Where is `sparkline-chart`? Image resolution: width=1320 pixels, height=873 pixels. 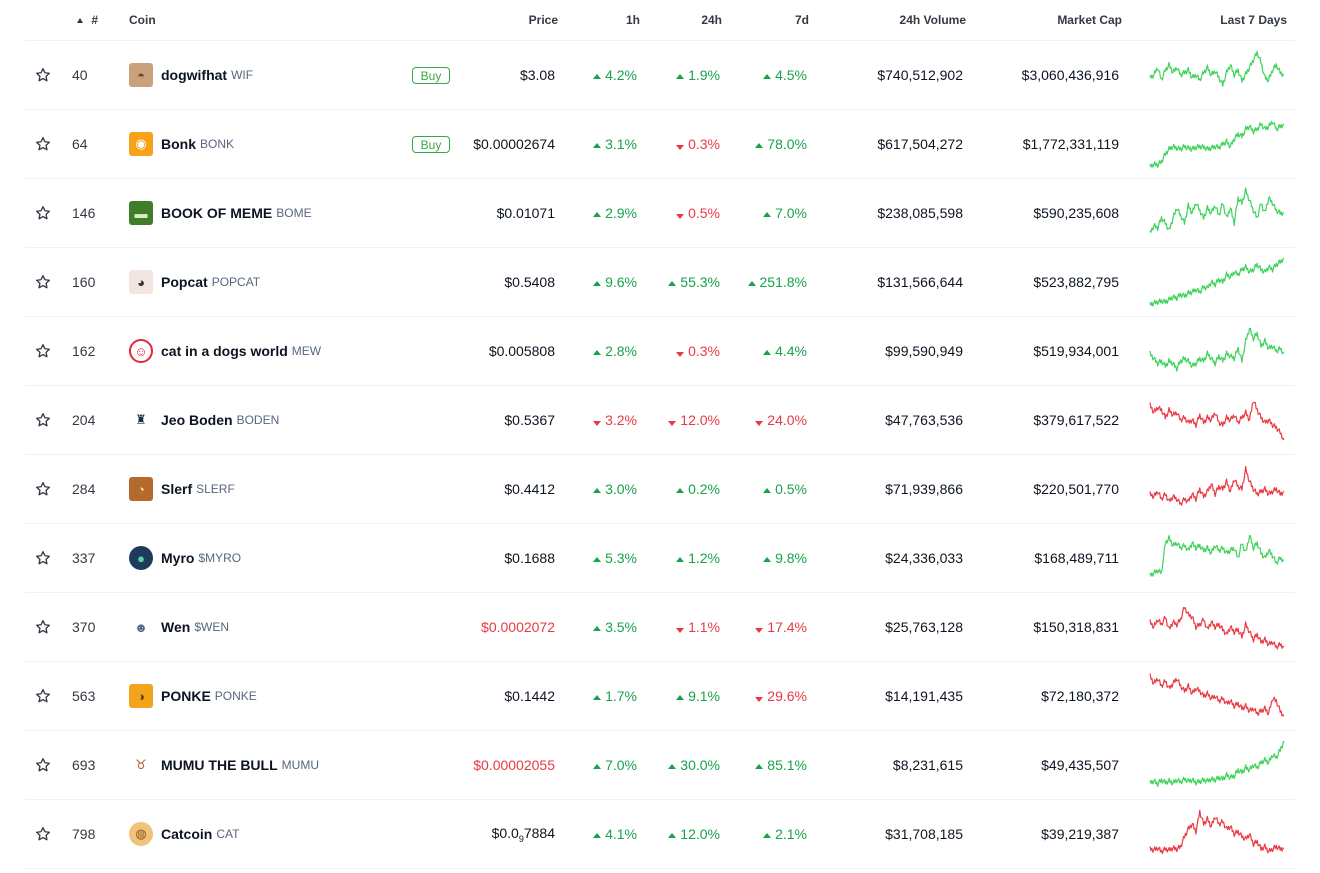
sparkline-chart is located at coordinates (1217, 282).